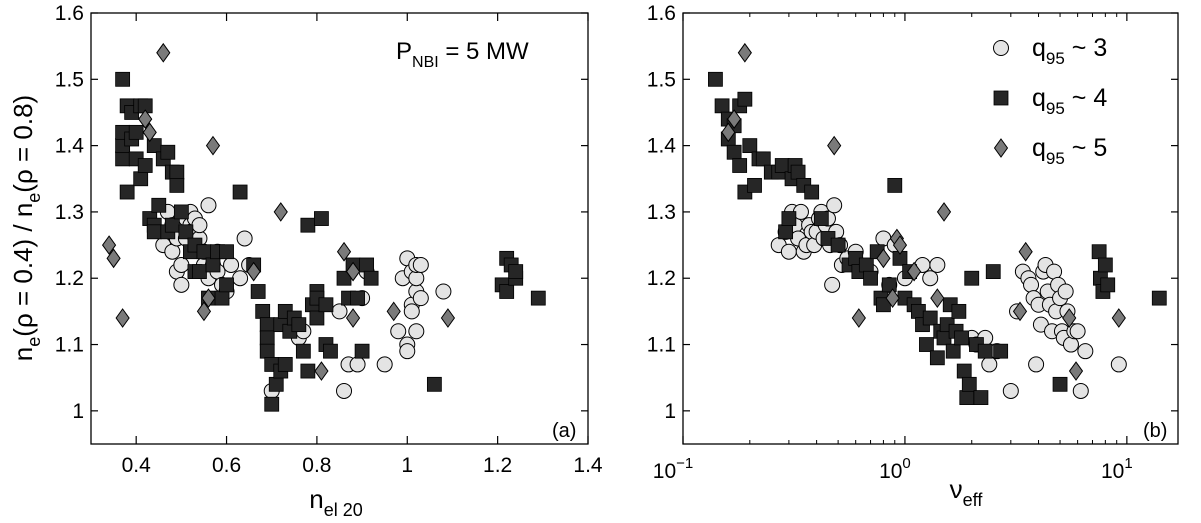 Image resolution: width=1201 pixels, height=523 pixels. What do you see at coordinates (69, 79) in the screenshot?
I see `panel-a-ytick-label: 1.5` at bounding box center [69, 79].